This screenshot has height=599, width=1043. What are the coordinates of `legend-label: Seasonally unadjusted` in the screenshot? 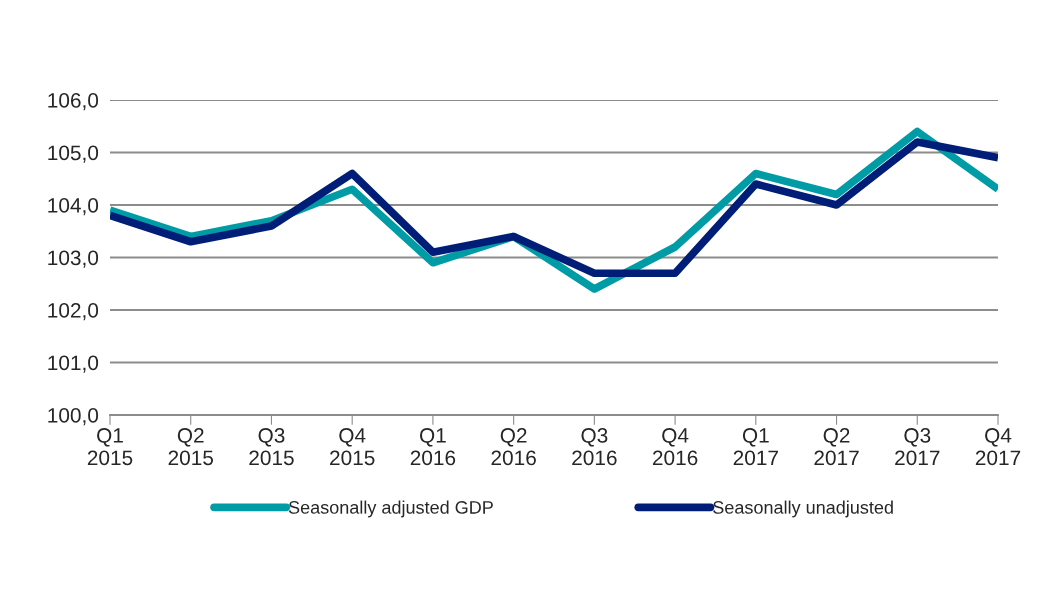 It's located at (803, 509).